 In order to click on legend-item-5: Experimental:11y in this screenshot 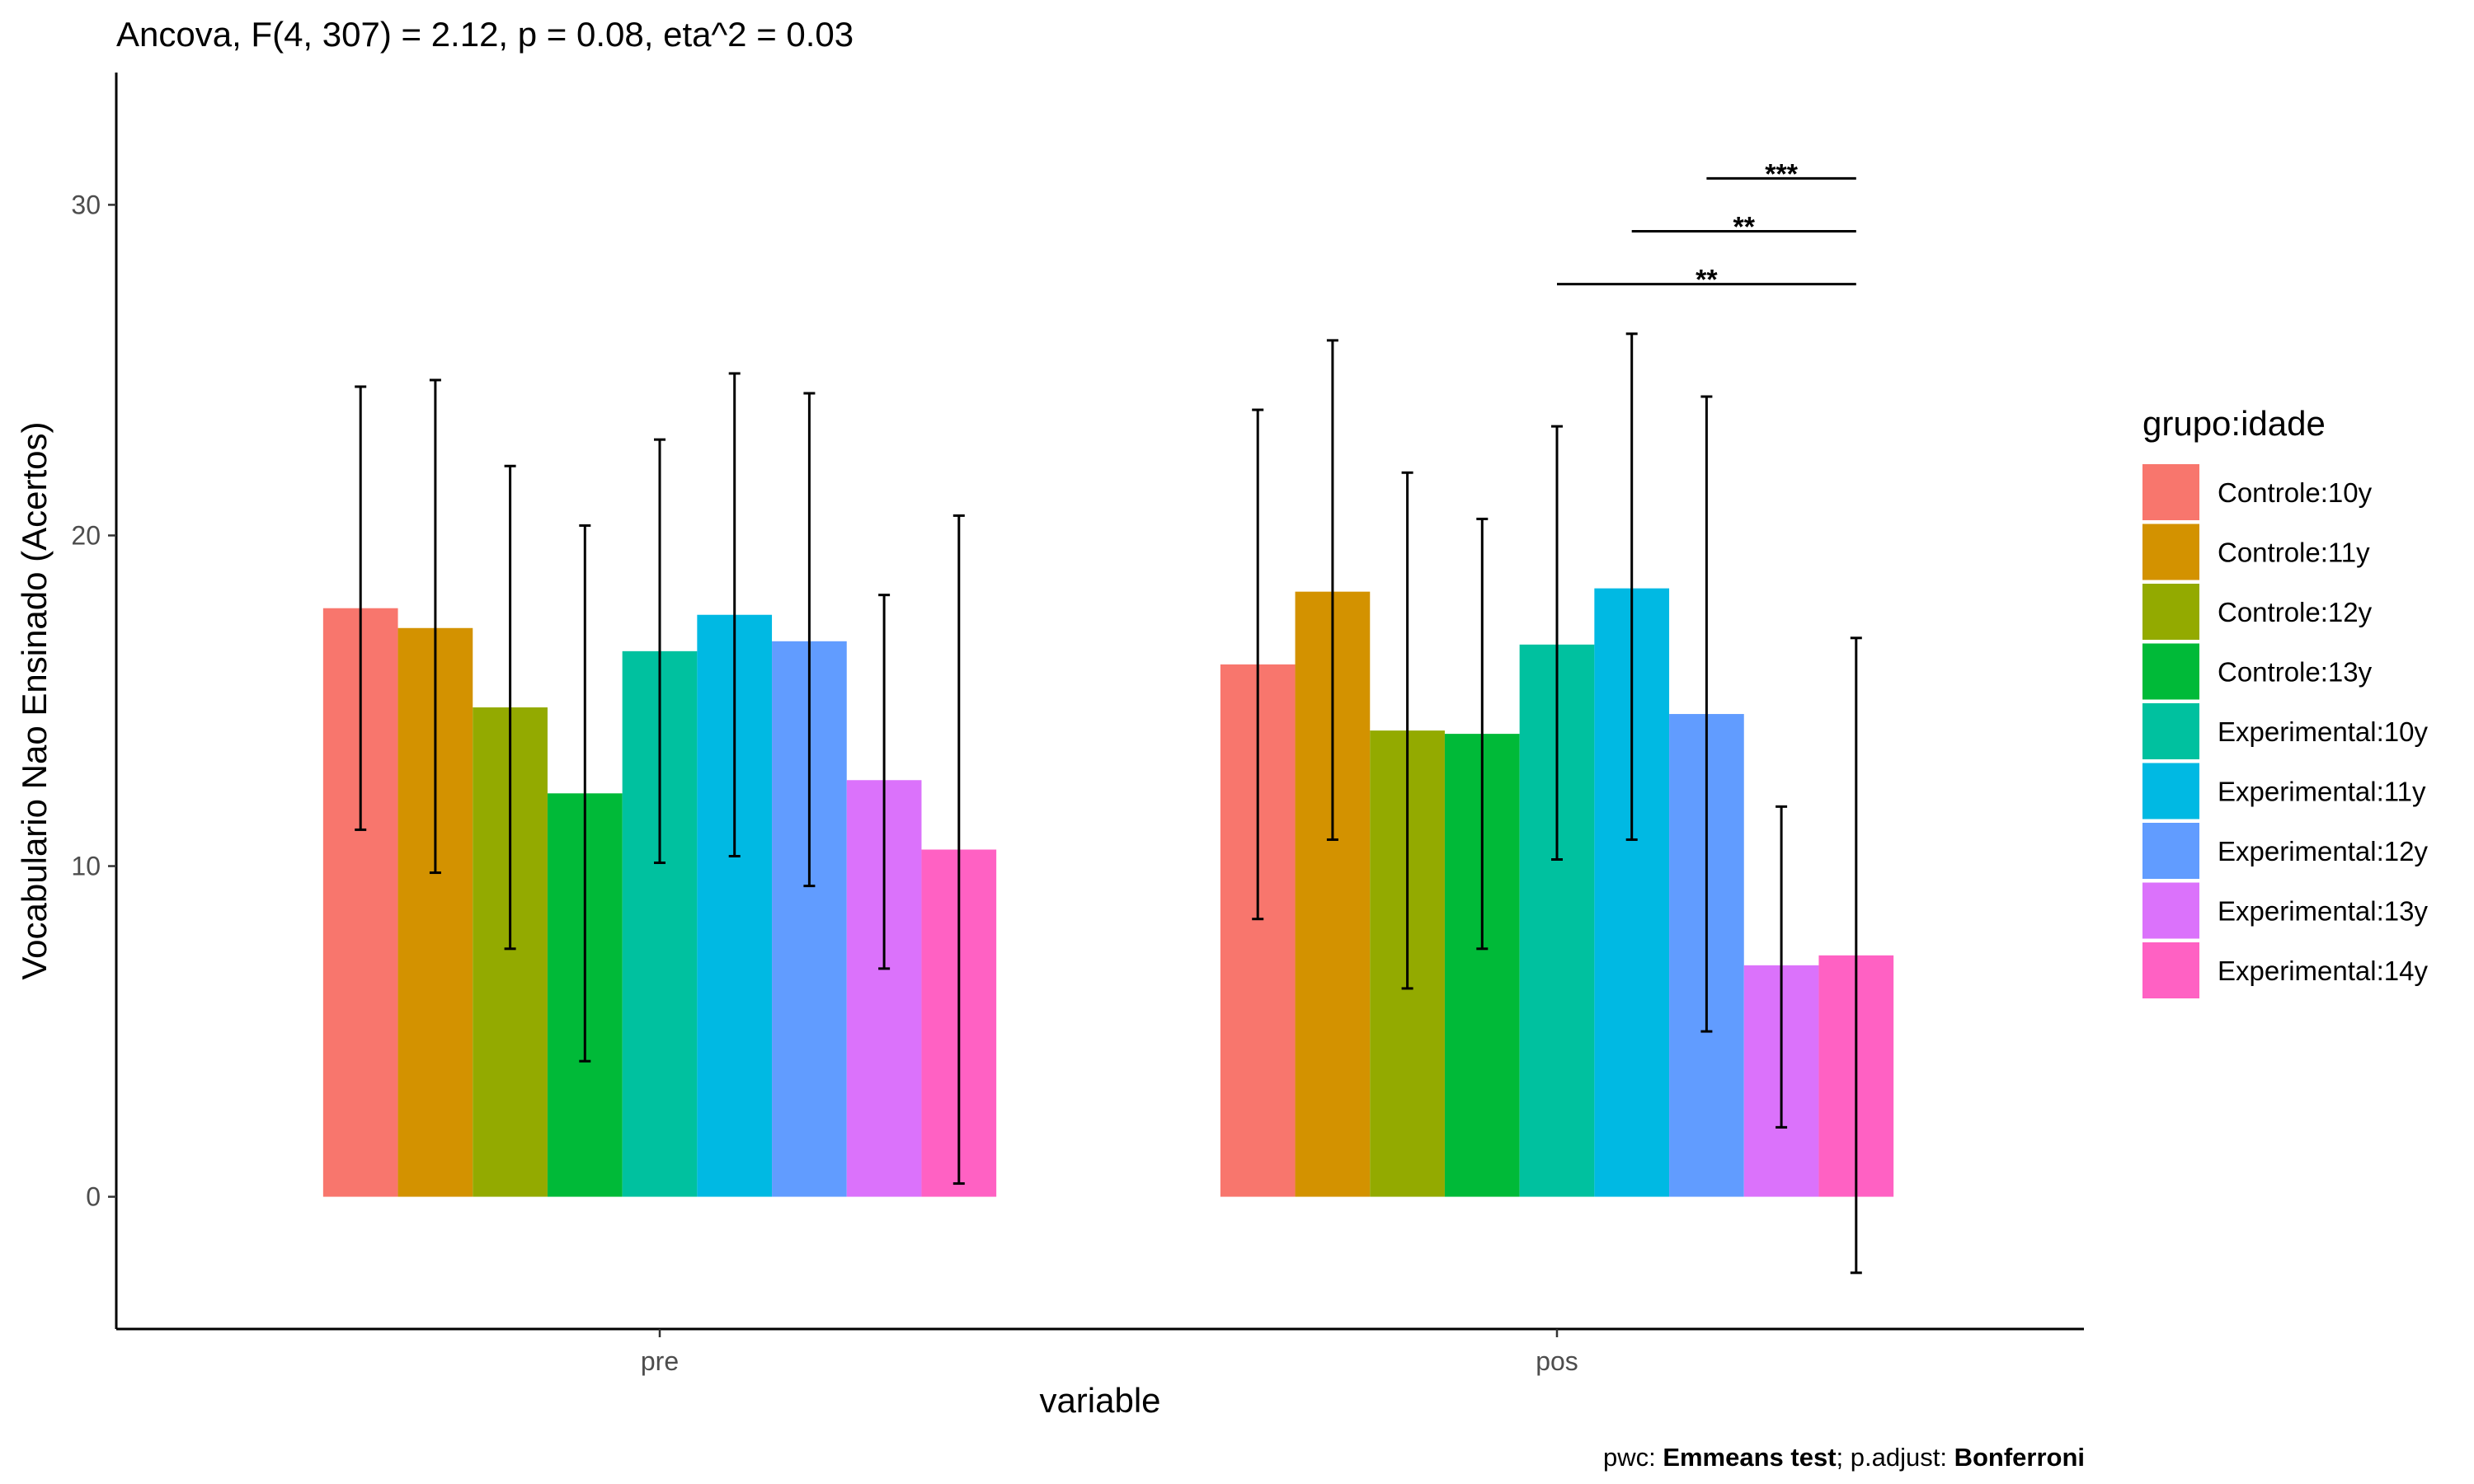, I will do `click(2284, 791)`.